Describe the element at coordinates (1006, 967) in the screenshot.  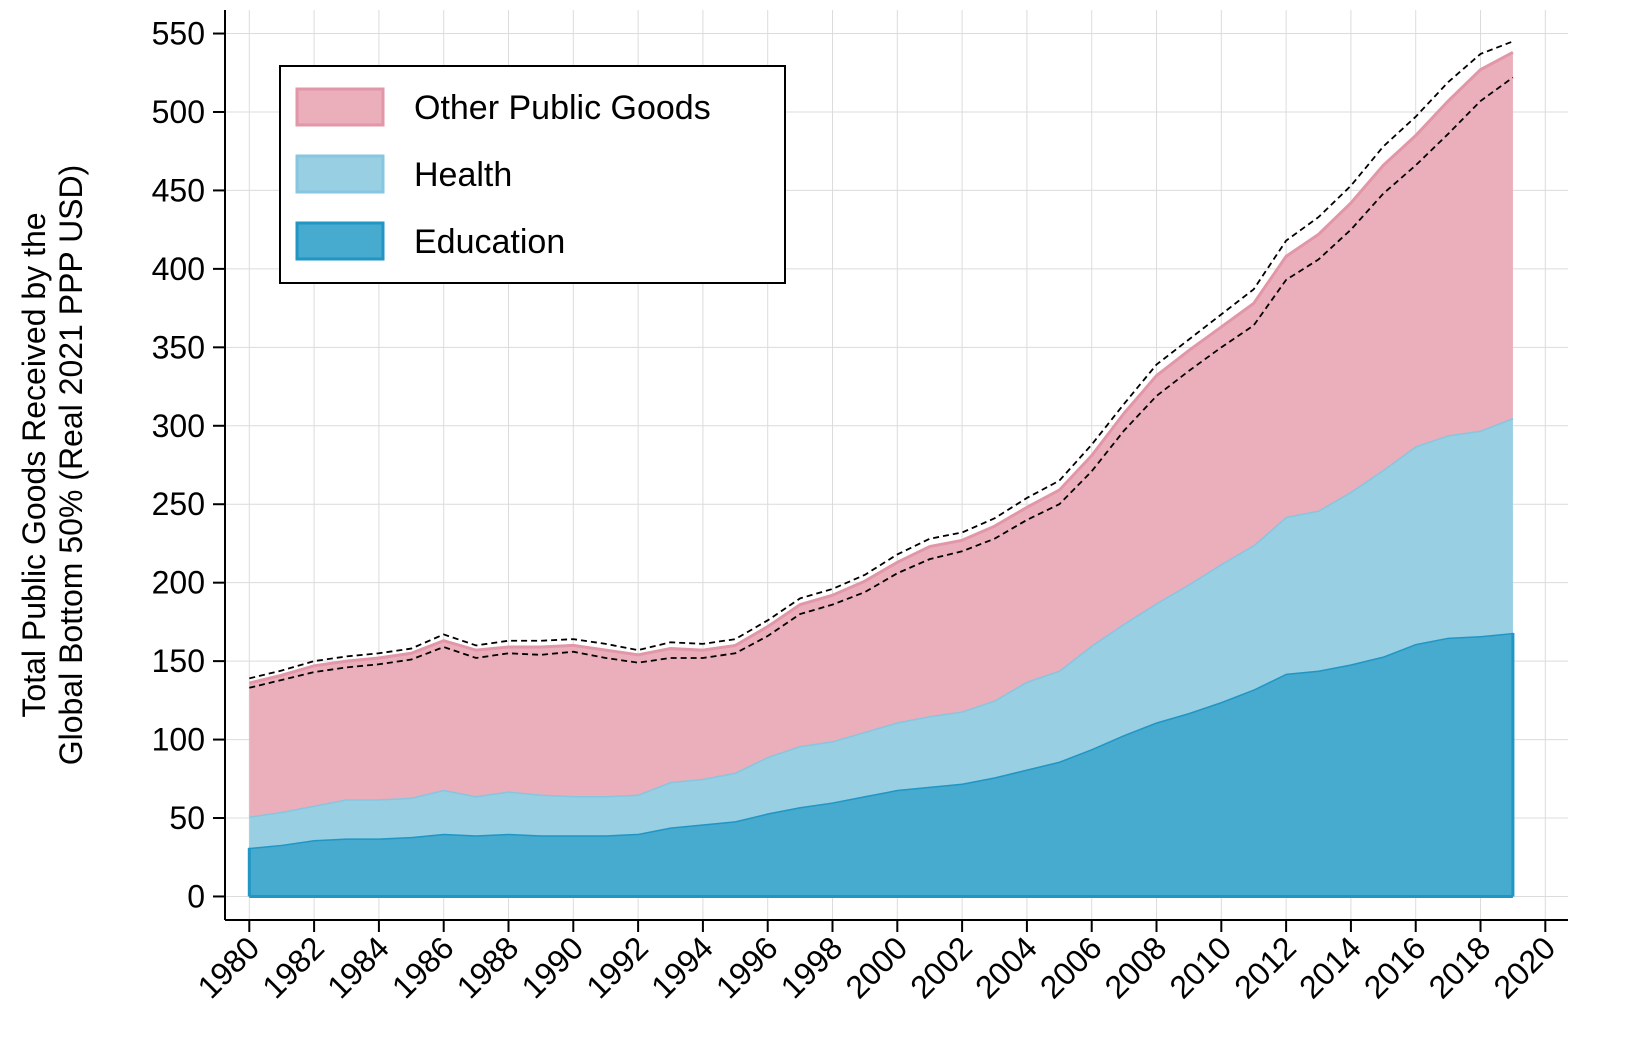
I see `x-tick-label: 2004` at that location.